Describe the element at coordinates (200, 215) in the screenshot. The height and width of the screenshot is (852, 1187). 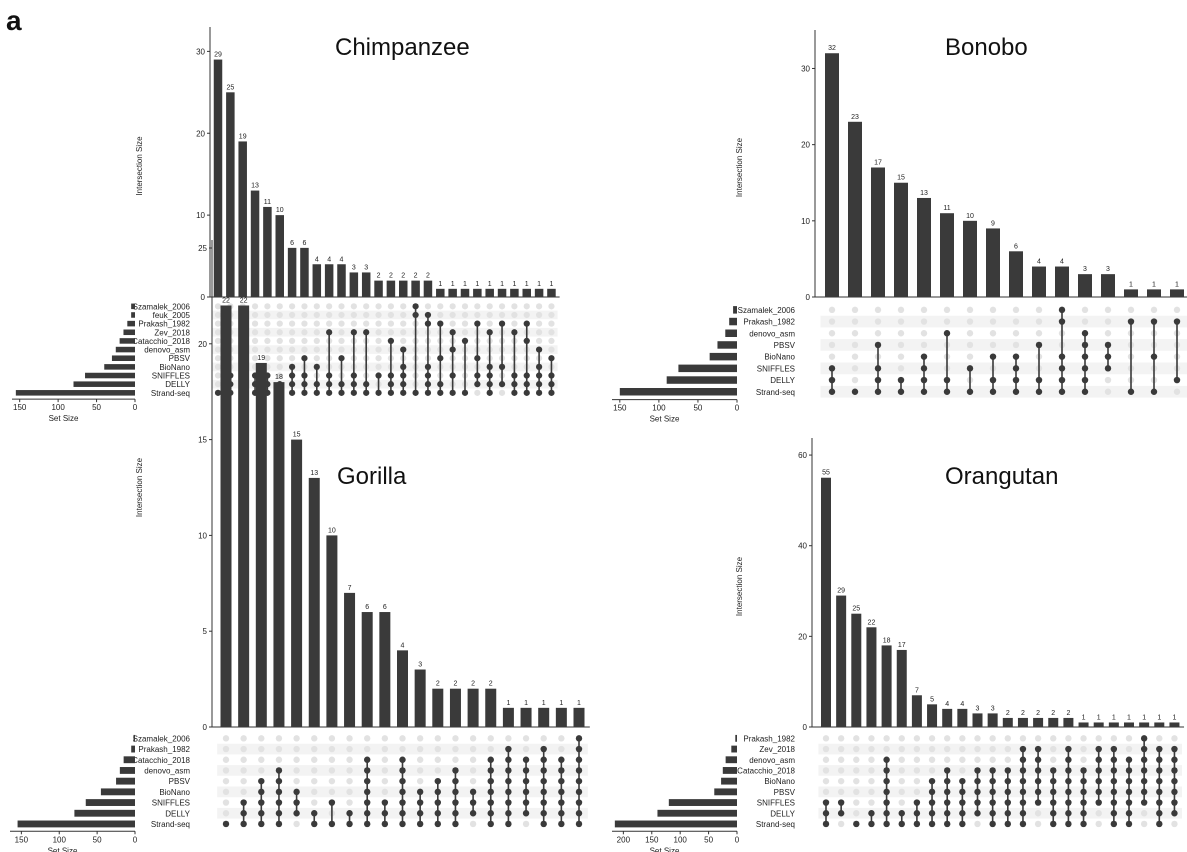
I see `y-tick-label: 10` at that location.